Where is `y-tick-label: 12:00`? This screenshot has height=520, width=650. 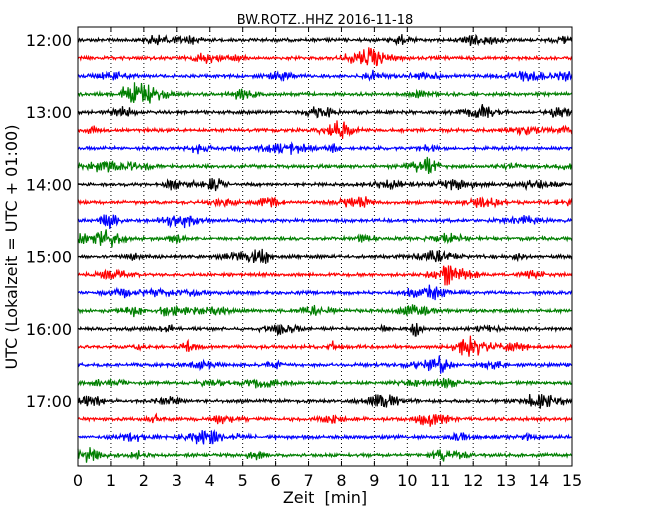 y-tick-label: 12:00 is located at coordinates (49, 40).